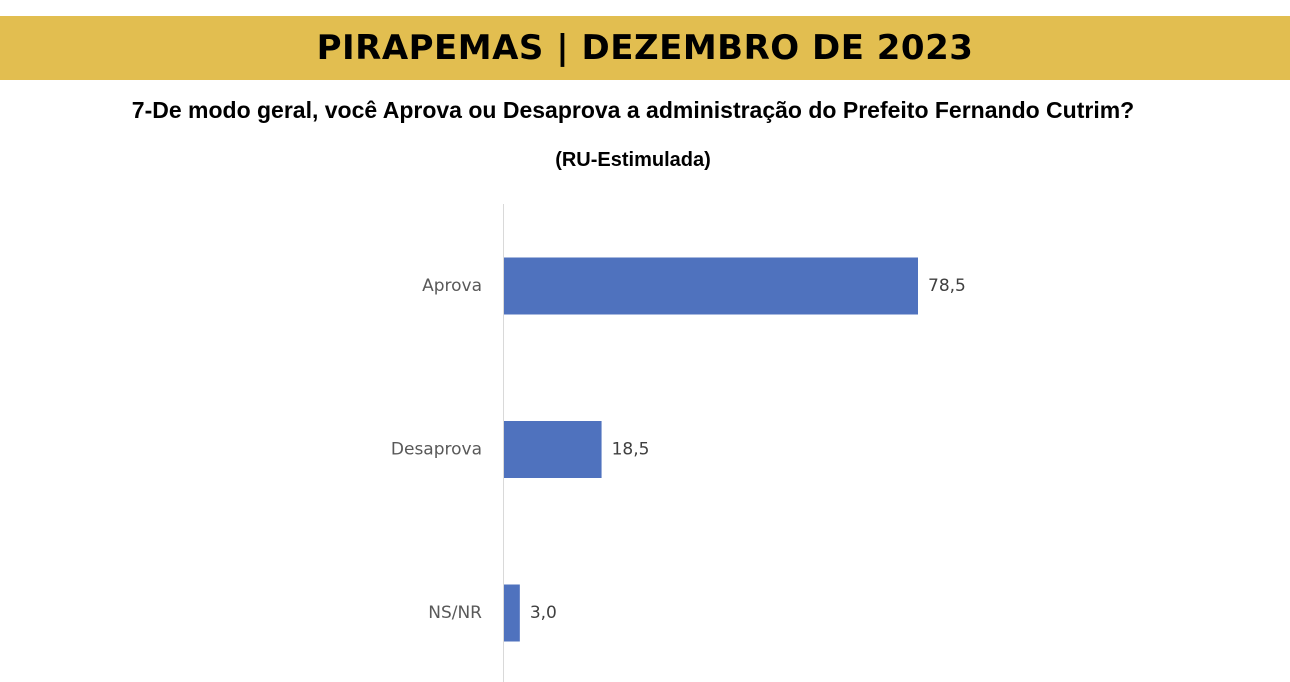  What do you see at coordinates (633, 160) in the screenshot?
I see `question-subtitle: (RU-Estimulada)` at bounding box center [633, 160].